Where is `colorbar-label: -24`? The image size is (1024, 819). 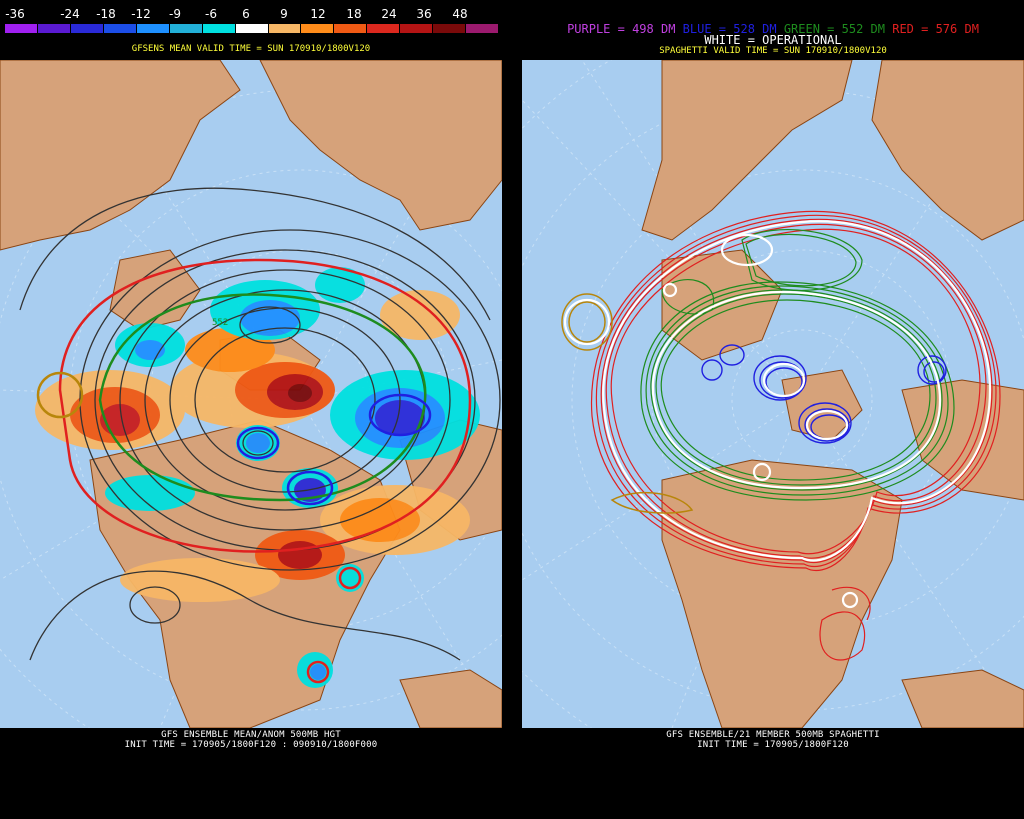
colorbar-label: -24 is located at coordinates (70, 14).